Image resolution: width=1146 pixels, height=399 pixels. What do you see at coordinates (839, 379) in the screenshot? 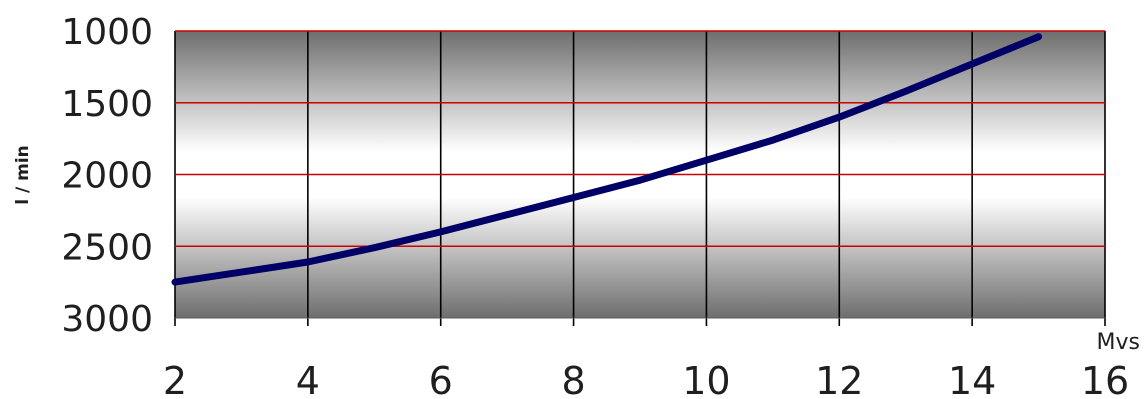
I see `x-tick-label: 12` at bounding box center [839, 379].